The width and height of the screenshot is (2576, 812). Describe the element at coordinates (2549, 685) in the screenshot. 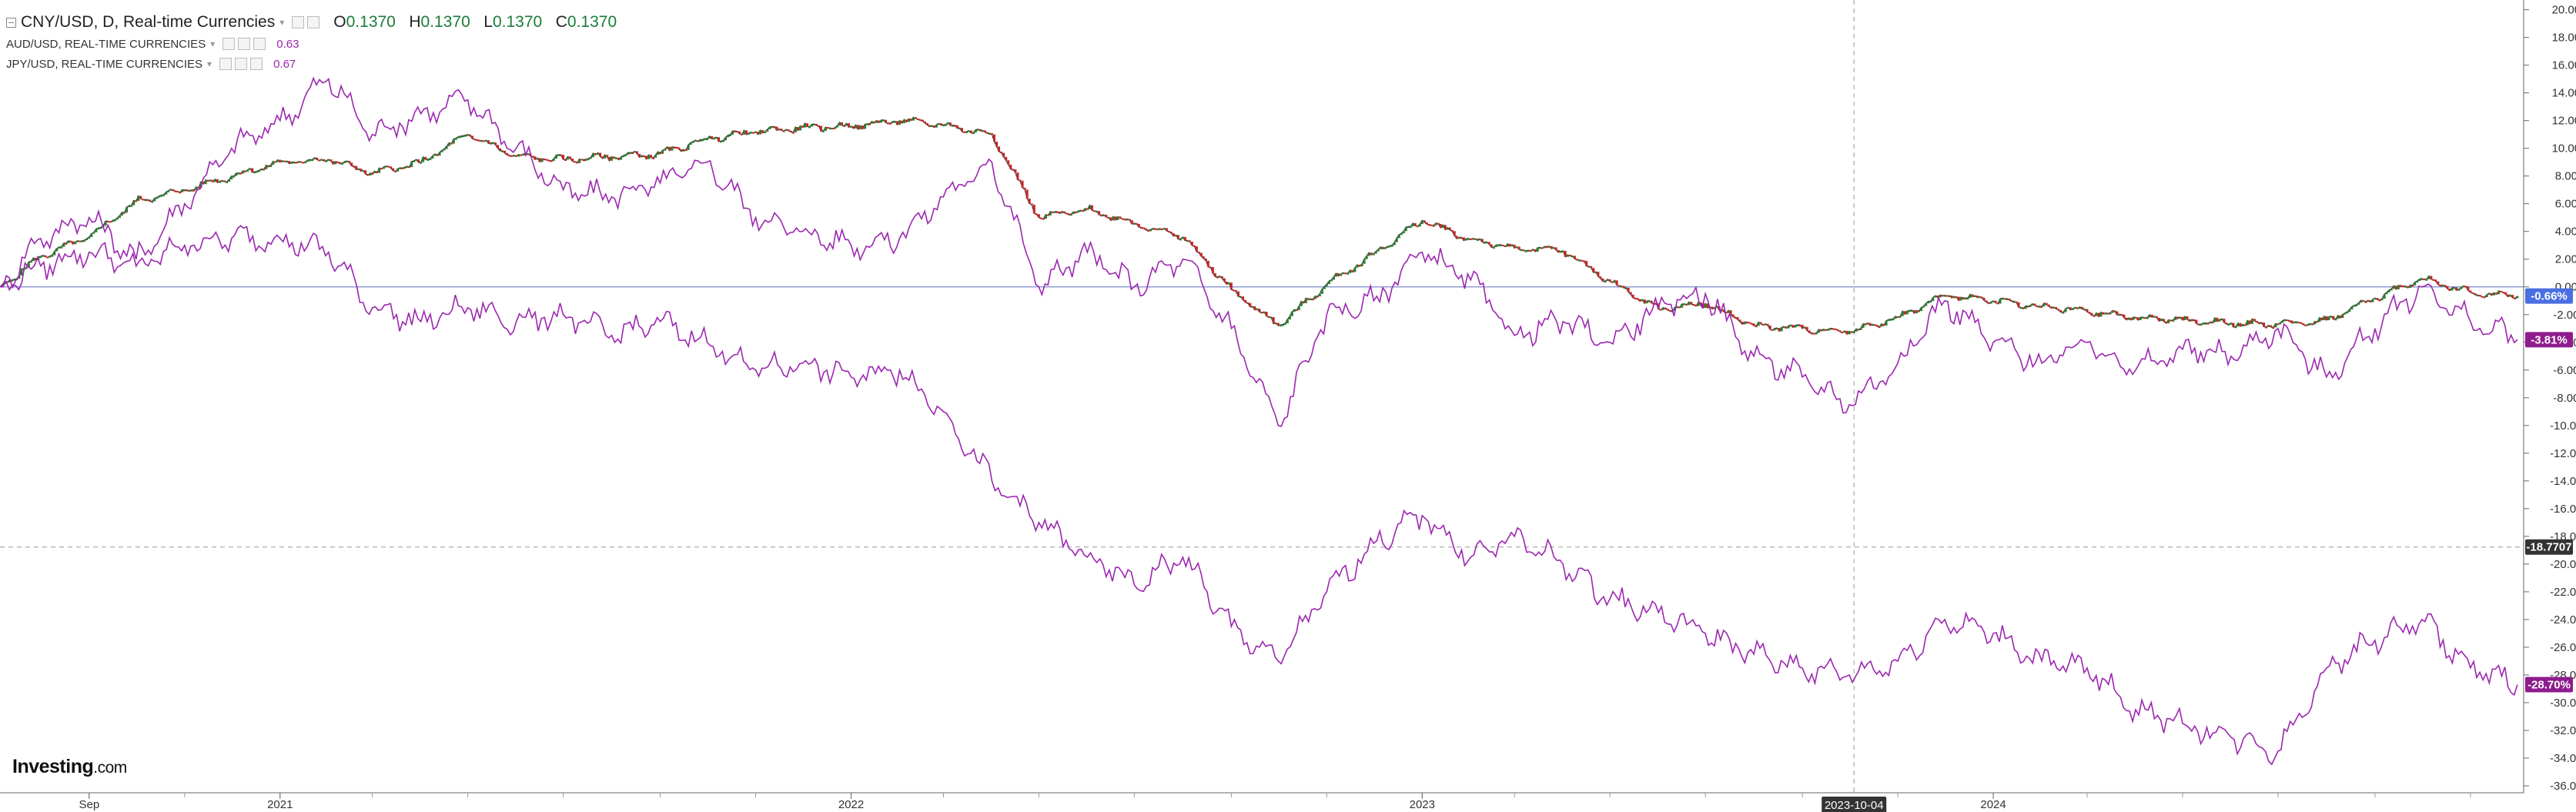

I see `last-value-badge: -28.70%` at that location.